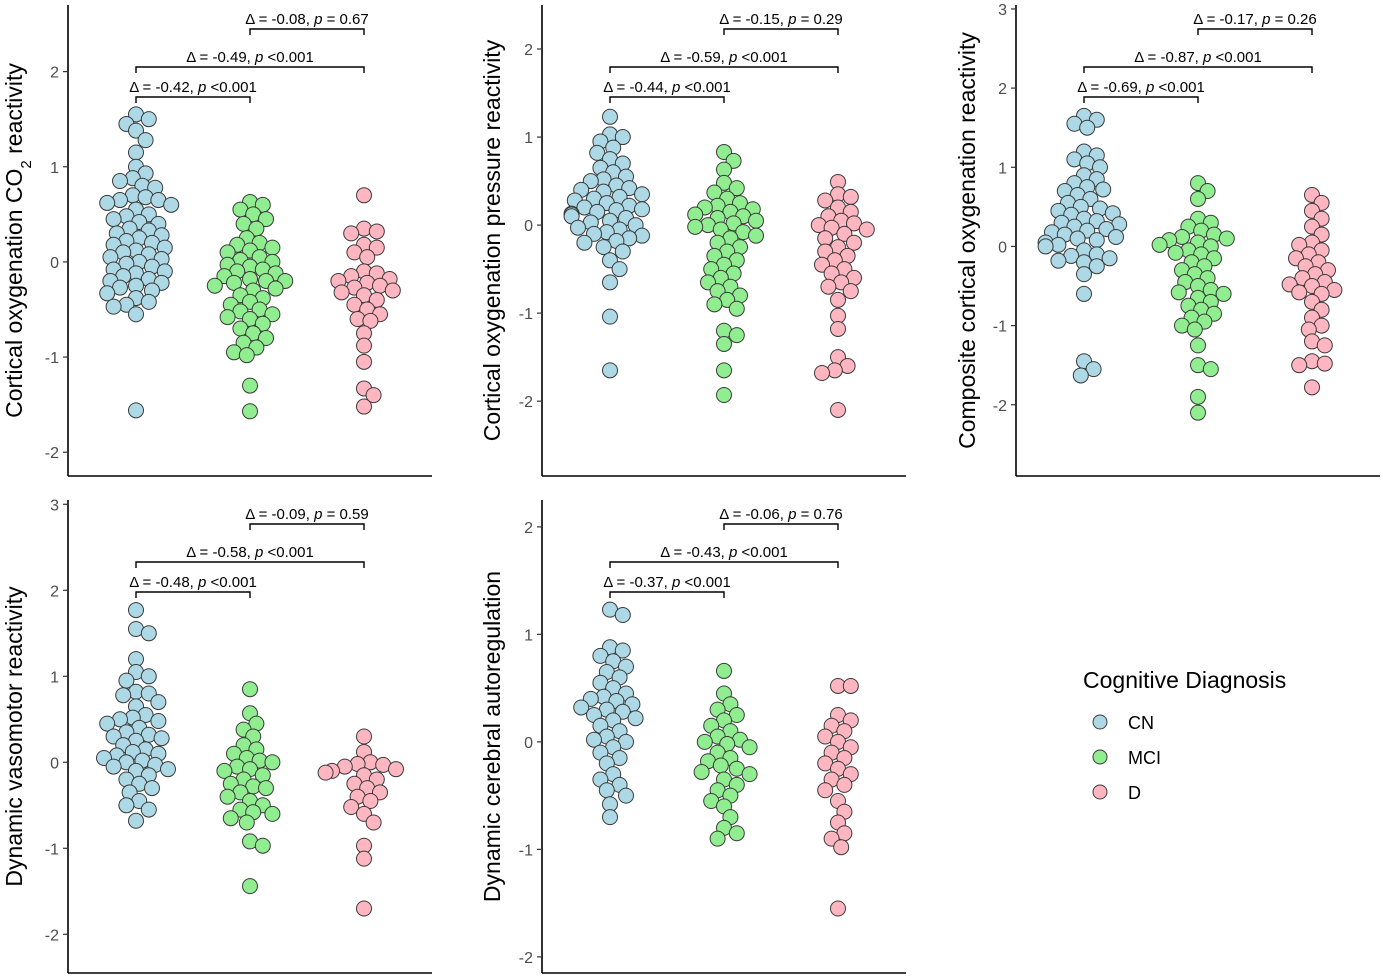 This screenshot has height=977, width=1383. What do you see at coordinates (780, 19) in the screenshot?
I see `comparison-label: Δ = -0.15, p = 0.29` at bounding box center [780, 19].